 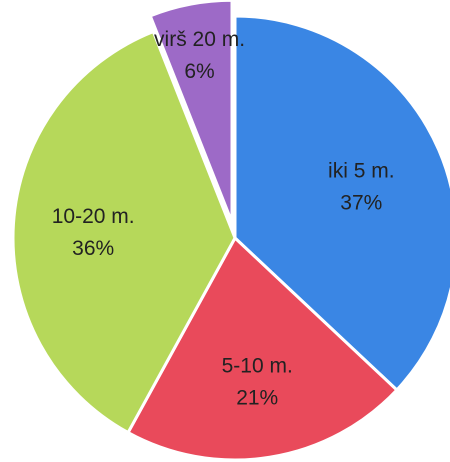 What do you see at coordinates (199, 71) in the screenshot?
I see `slice-value-label: 6%` at bounding box center [199, 71].